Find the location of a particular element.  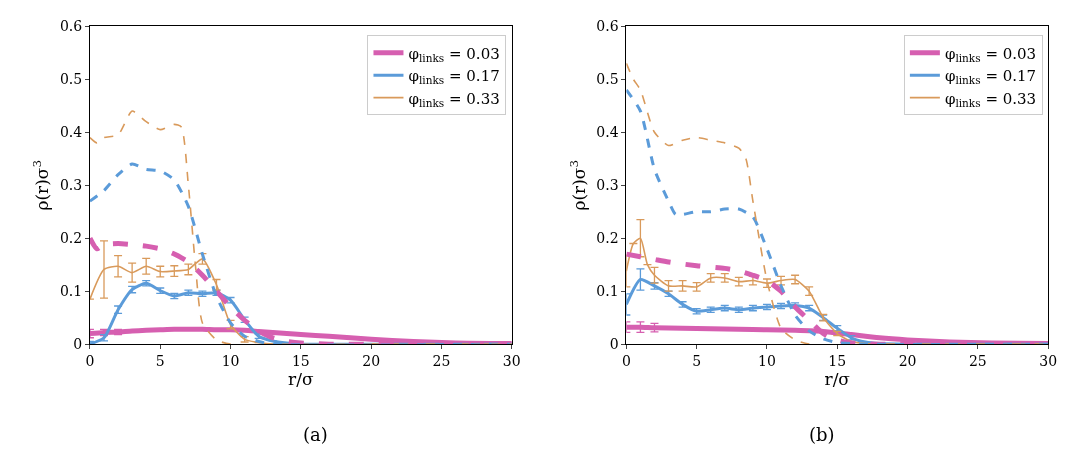

text: (b) is located at coordinates (822, 434).